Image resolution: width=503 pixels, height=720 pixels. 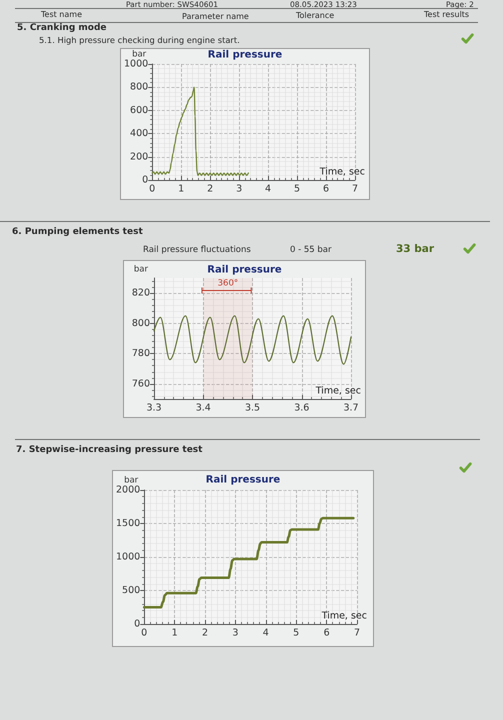 What do you see at coordinates (351, 408) in the screenshot?
I see `x-tick-label: 3.7` at bounding box center [351, 408].